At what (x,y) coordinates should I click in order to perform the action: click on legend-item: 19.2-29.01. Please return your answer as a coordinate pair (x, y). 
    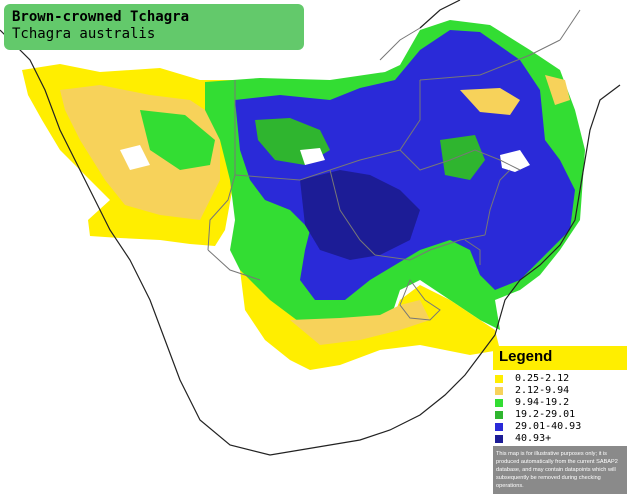
    Looking at the image, I should click on (560, 415).